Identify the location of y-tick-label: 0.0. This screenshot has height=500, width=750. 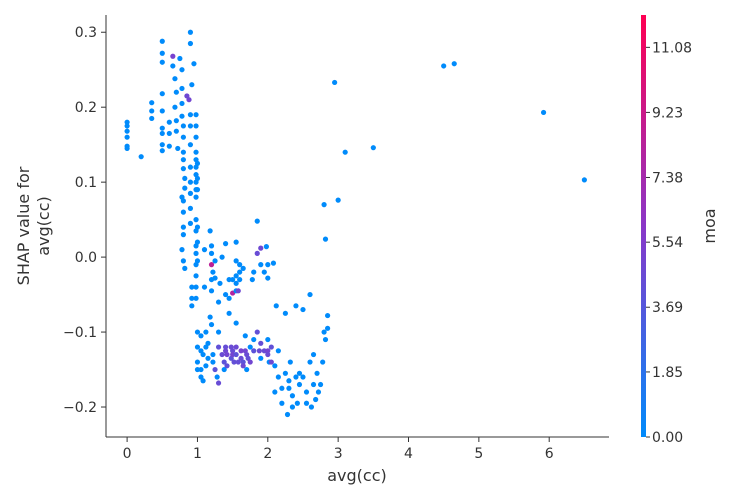
(86, 258).